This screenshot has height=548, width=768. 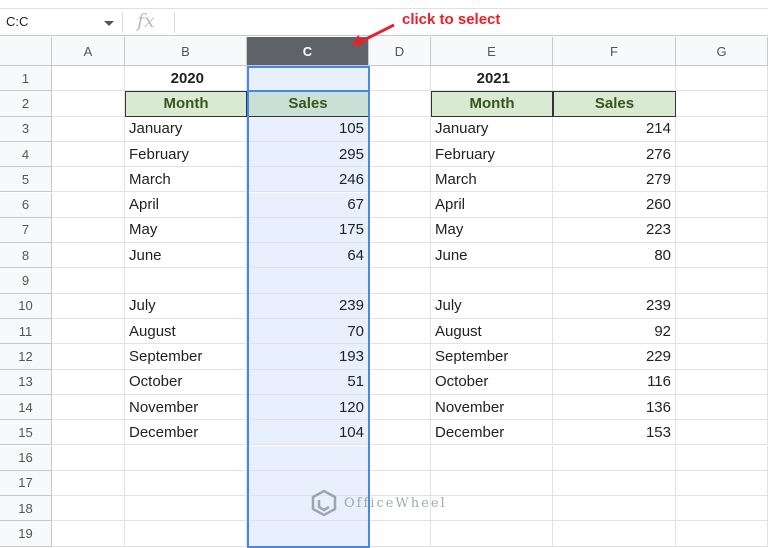 I want to click on cell: May, so click(x=492, y=230).